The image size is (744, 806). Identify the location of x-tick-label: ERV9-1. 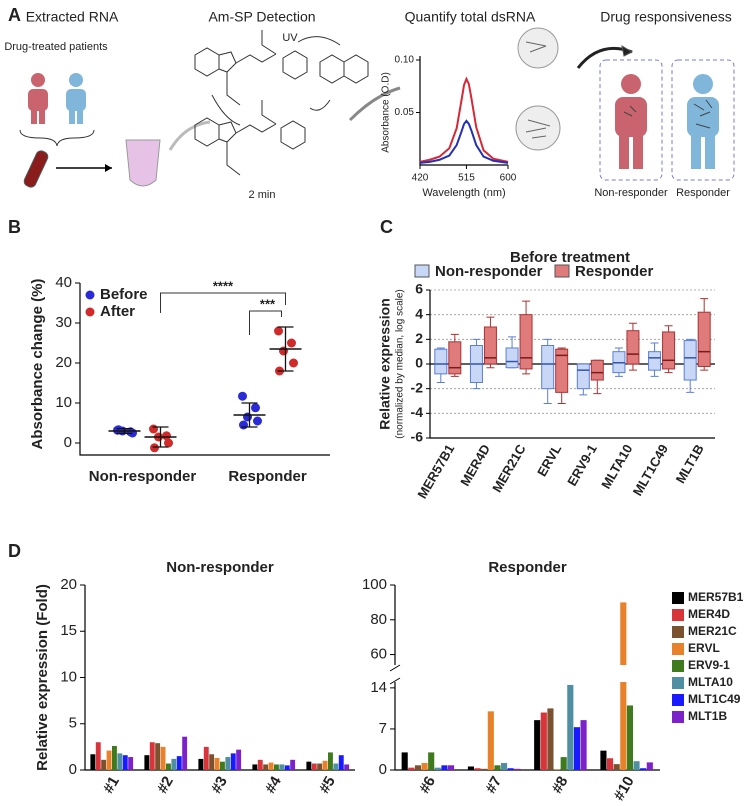
(582, 465).